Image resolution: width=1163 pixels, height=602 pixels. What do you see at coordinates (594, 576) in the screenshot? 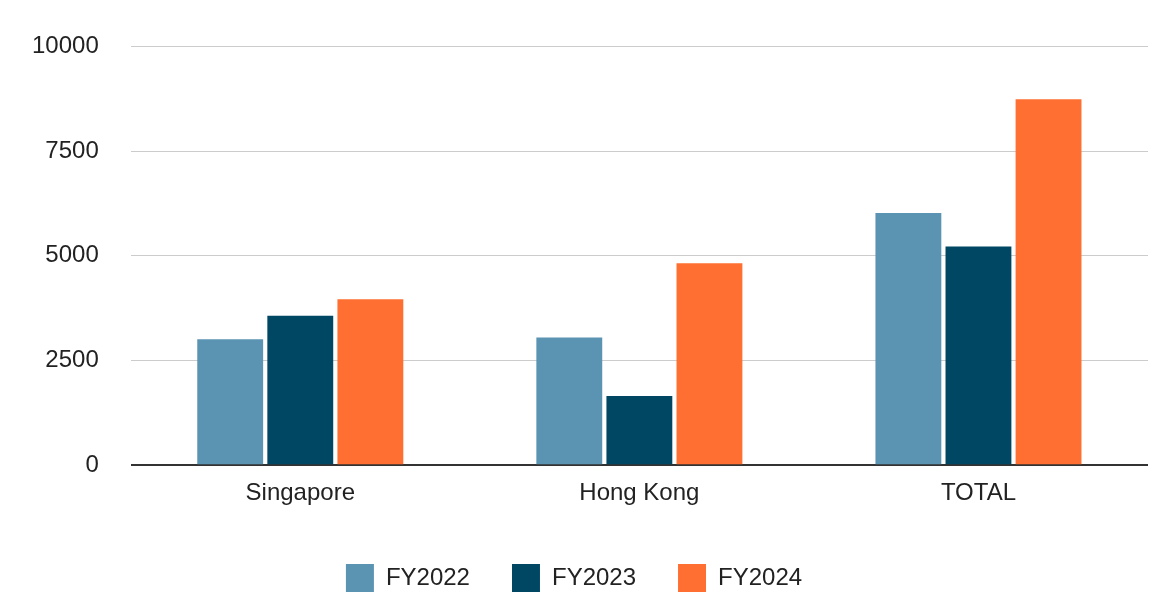
I see `legend-label: FY2023` at bounding box center [594, 576].